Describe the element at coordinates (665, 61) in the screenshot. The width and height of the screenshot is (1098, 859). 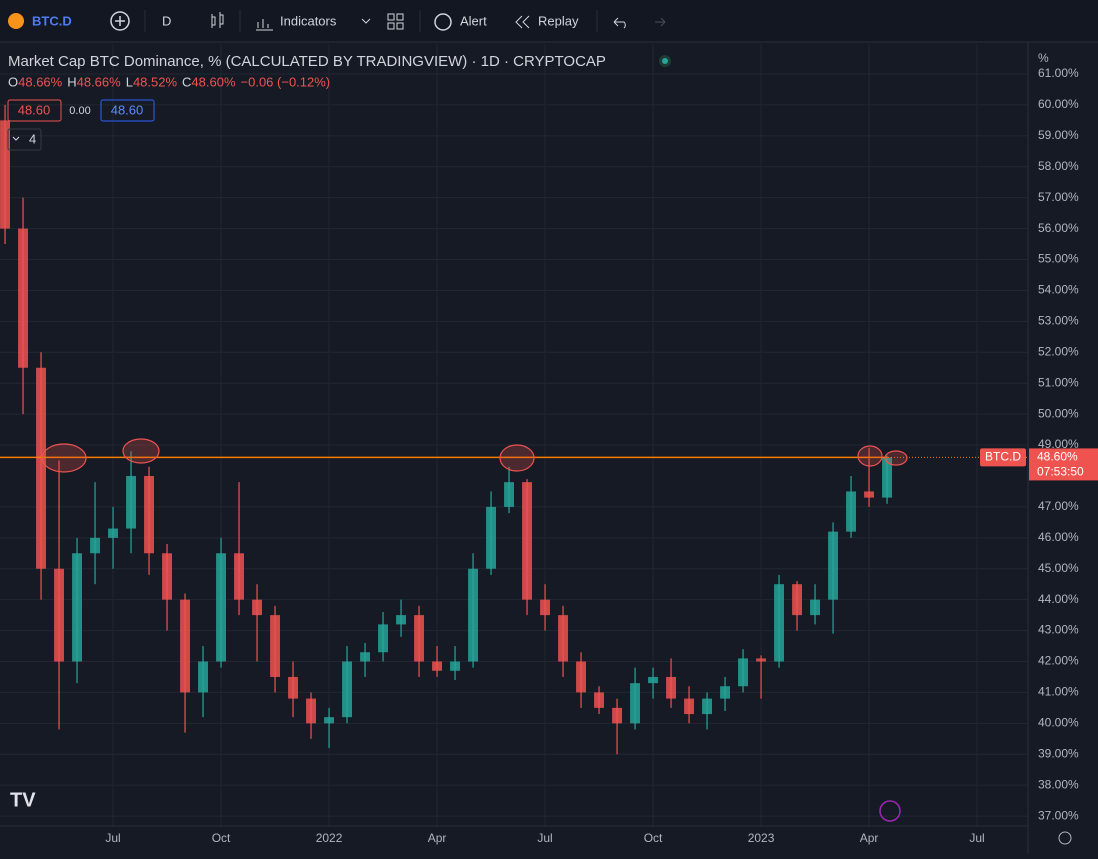
I see `status-dot` at that location.